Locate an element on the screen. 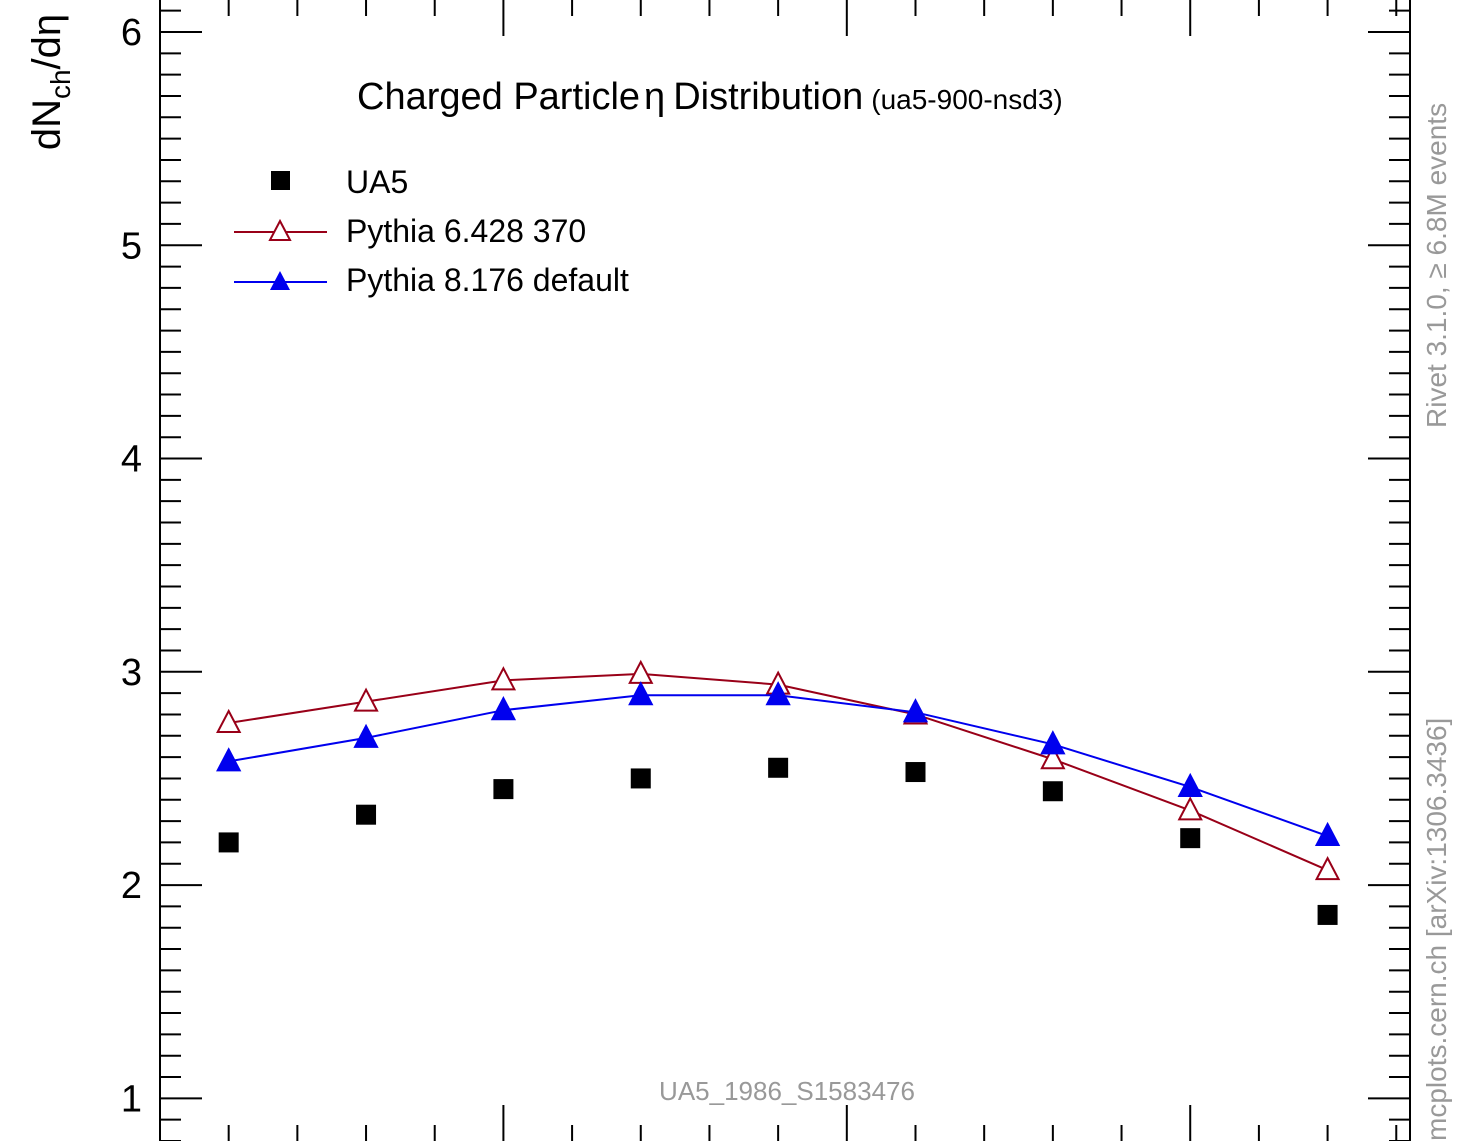 This screenshot has width=1466, height=1141. chart-title-suffix: (ua5-900-nsd3) is located at coordinates (966, 99).